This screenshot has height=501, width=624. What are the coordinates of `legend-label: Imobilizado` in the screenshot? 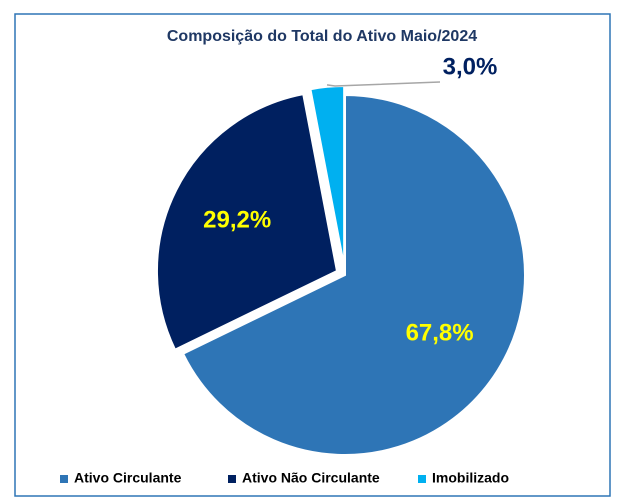 It's located at (470, 478).